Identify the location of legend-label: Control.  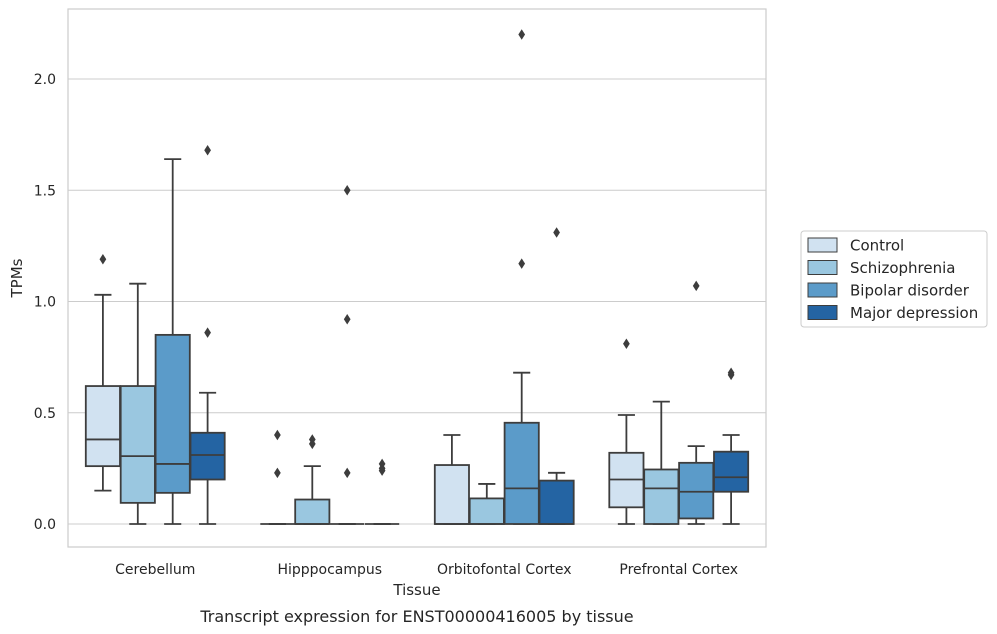
(877, 246).